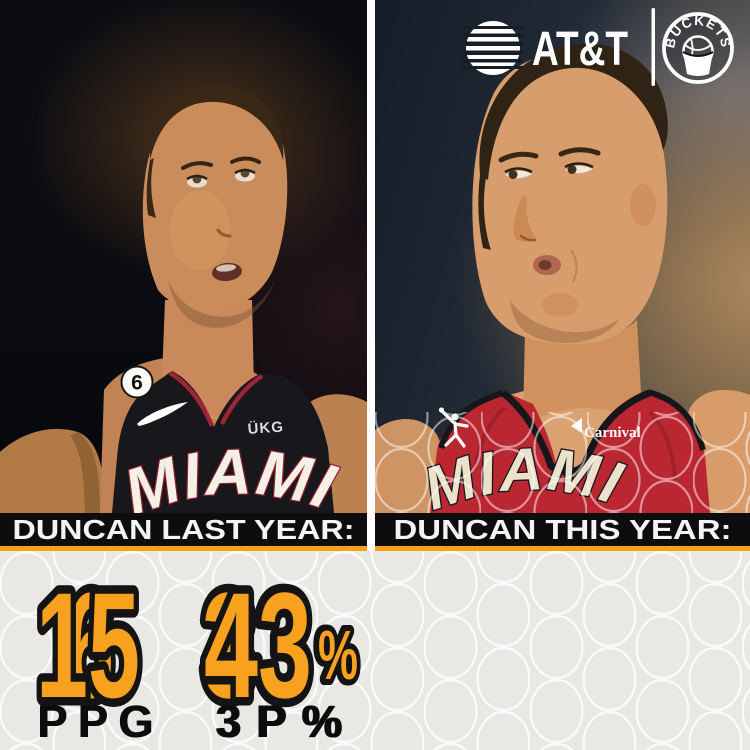 Image resolution: width=750 pixels, height=750 pixels. What do you see at coordinates (493, 48) in the screenshot?
I see `att-globe-icon` at bounding box center [493, 48].